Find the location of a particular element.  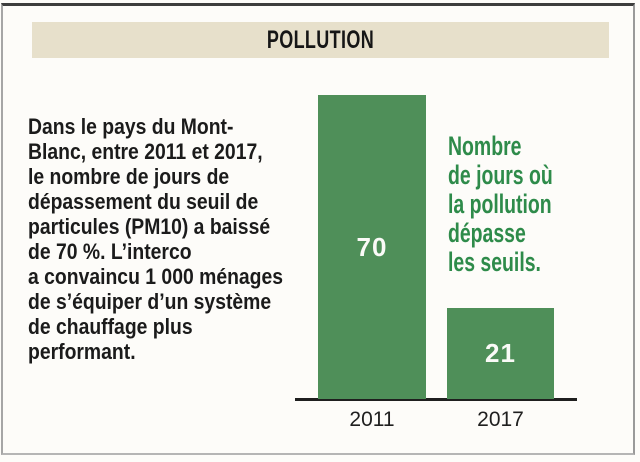

paragraph-line: Blanc, entre 2011 et 2017, is located at coordinates (145, 151).